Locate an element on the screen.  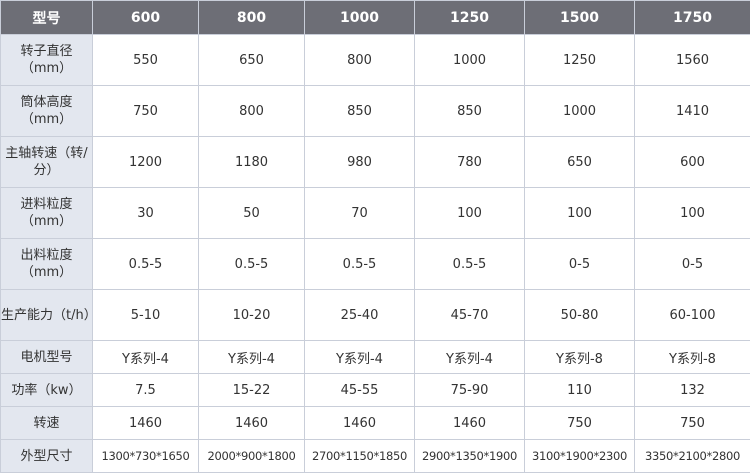
table-row: 转子直径（mm） 550 650 800 1000 1250 1560 is located at coordinates (375, 60).